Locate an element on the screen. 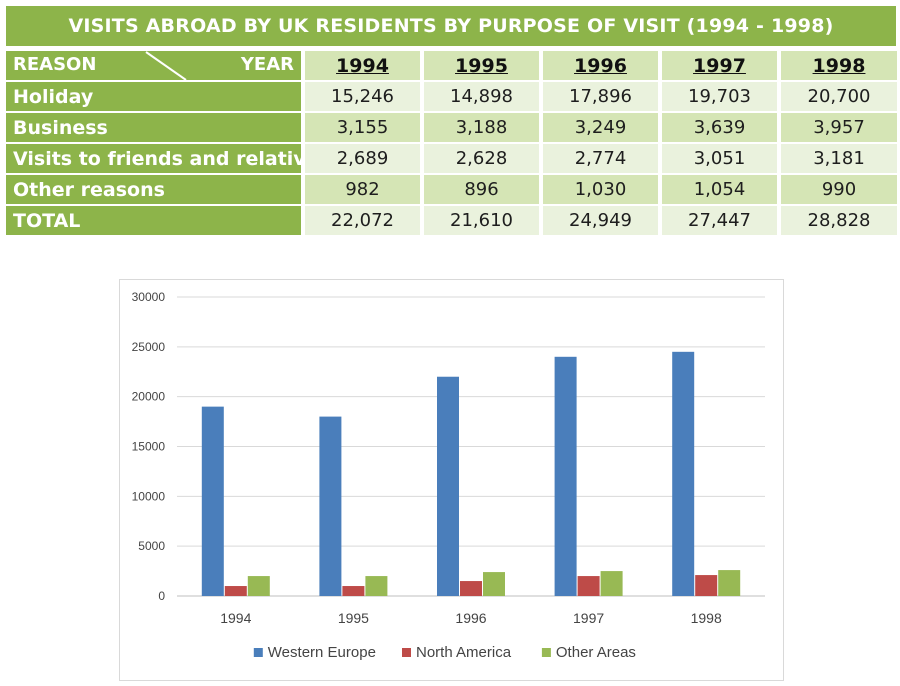  year-header-1998: 1998 is located at coordinates (839, 65).